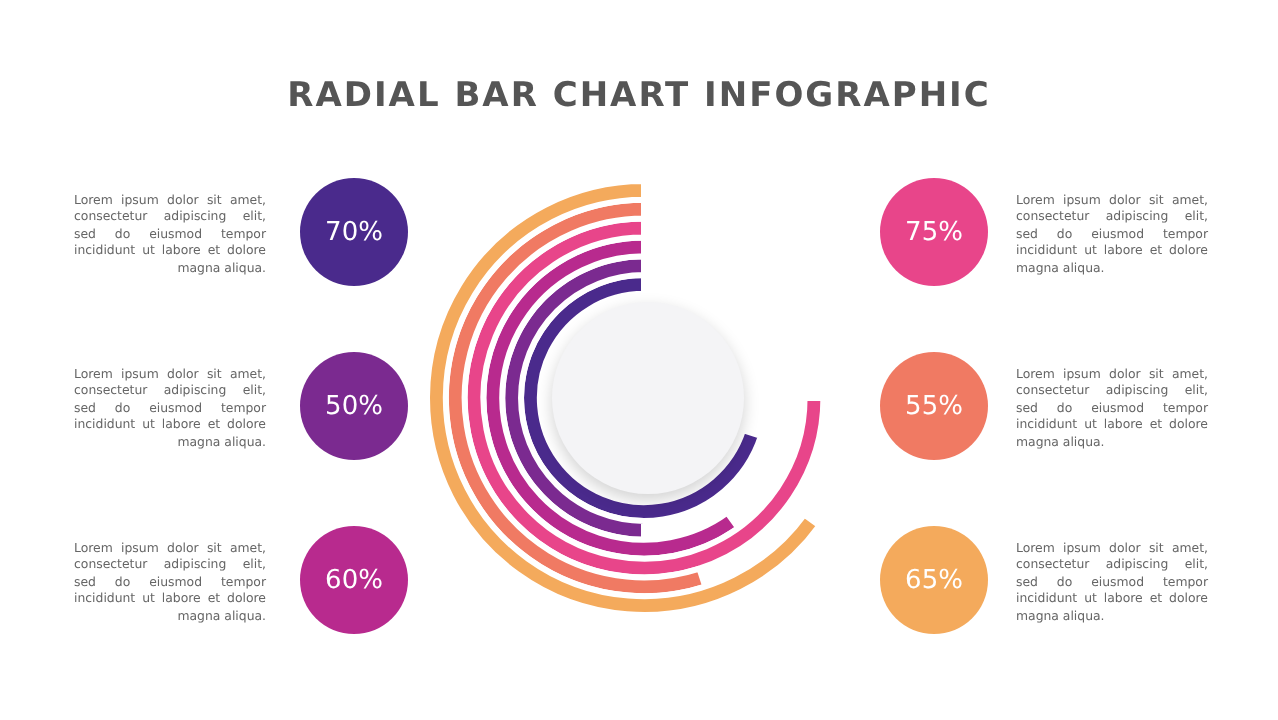 The image size is (1278, 720). Describe the element at coordinates (639, 96) in the screenshot. I see `text: RADIAL BAR CHART INFOGRAPHIC` at that location.